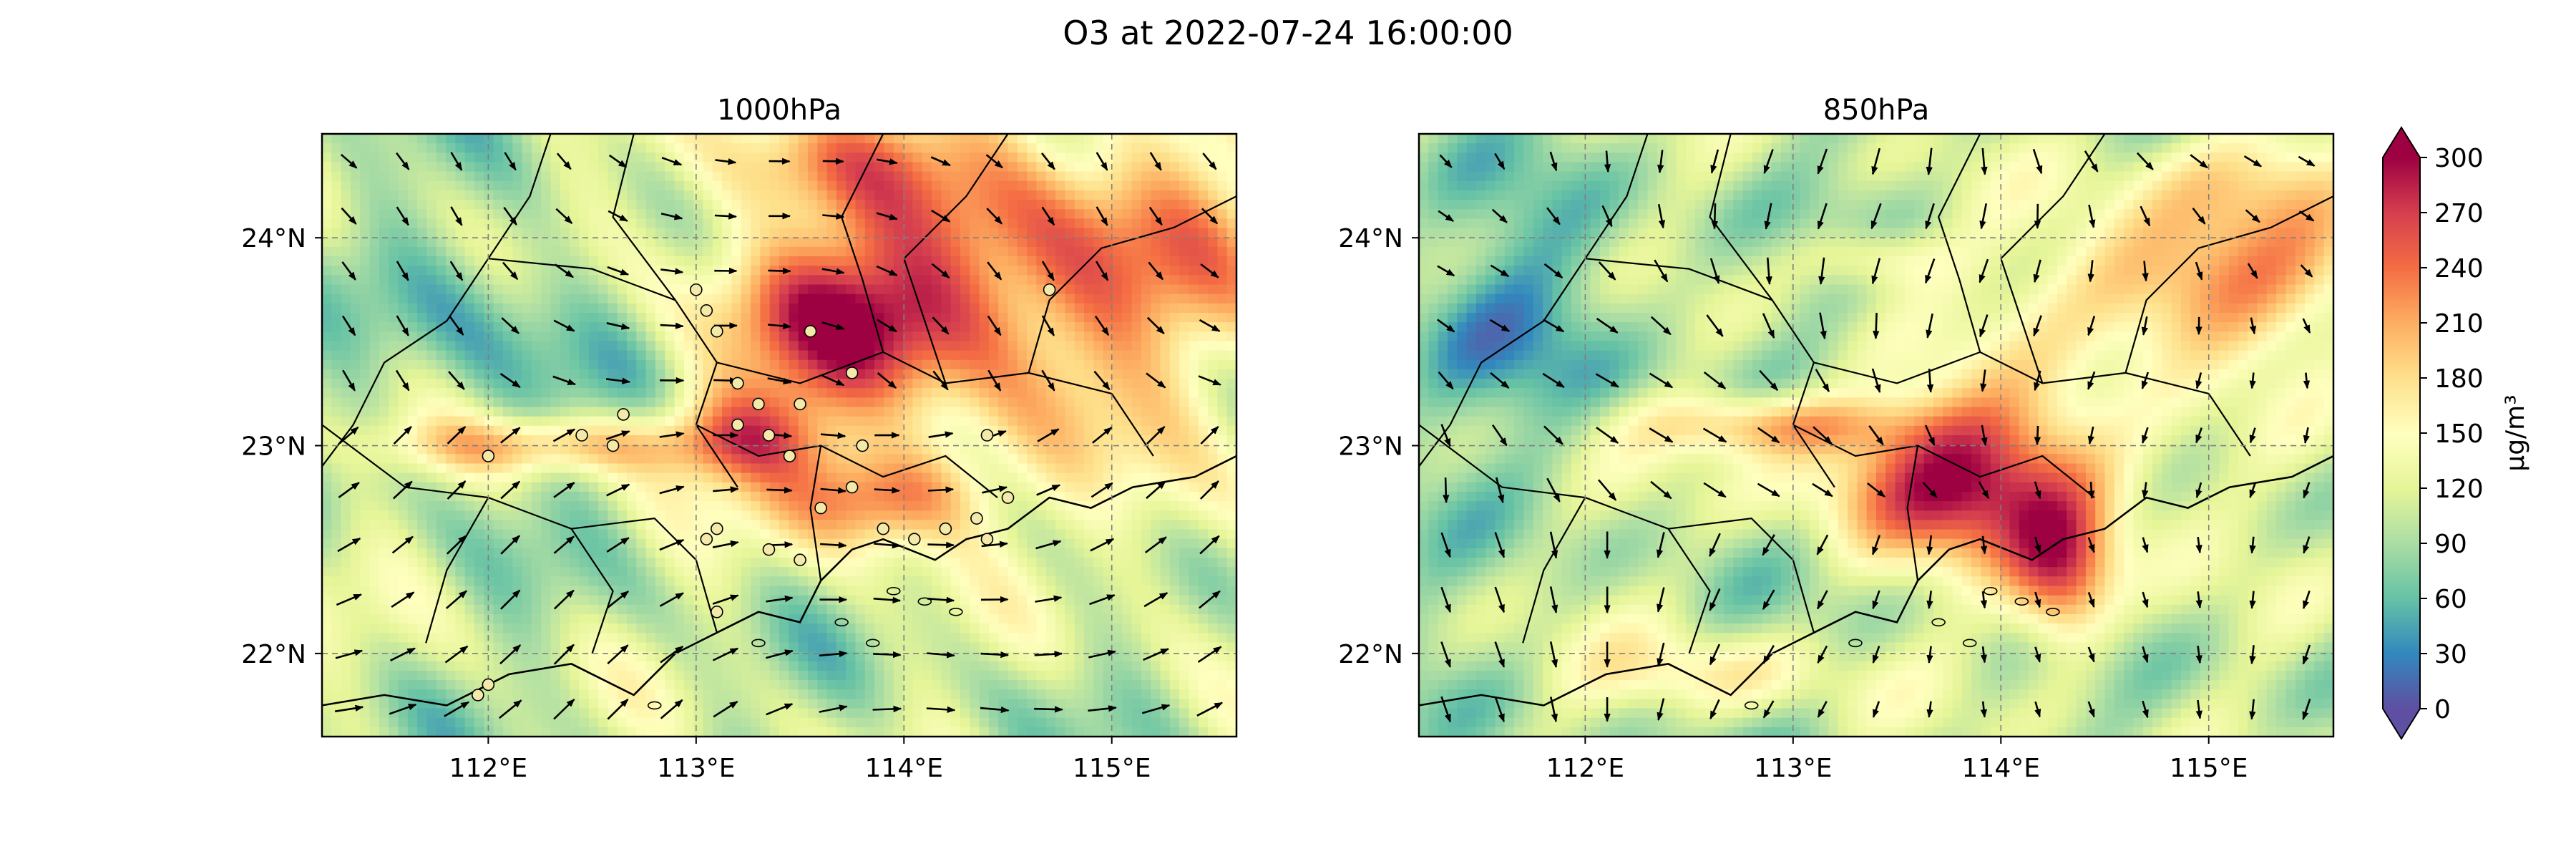 The height and width of the screenshot is (859, 2576). I want to click on colorbar-tick-label: 180, so click(2459, 379).